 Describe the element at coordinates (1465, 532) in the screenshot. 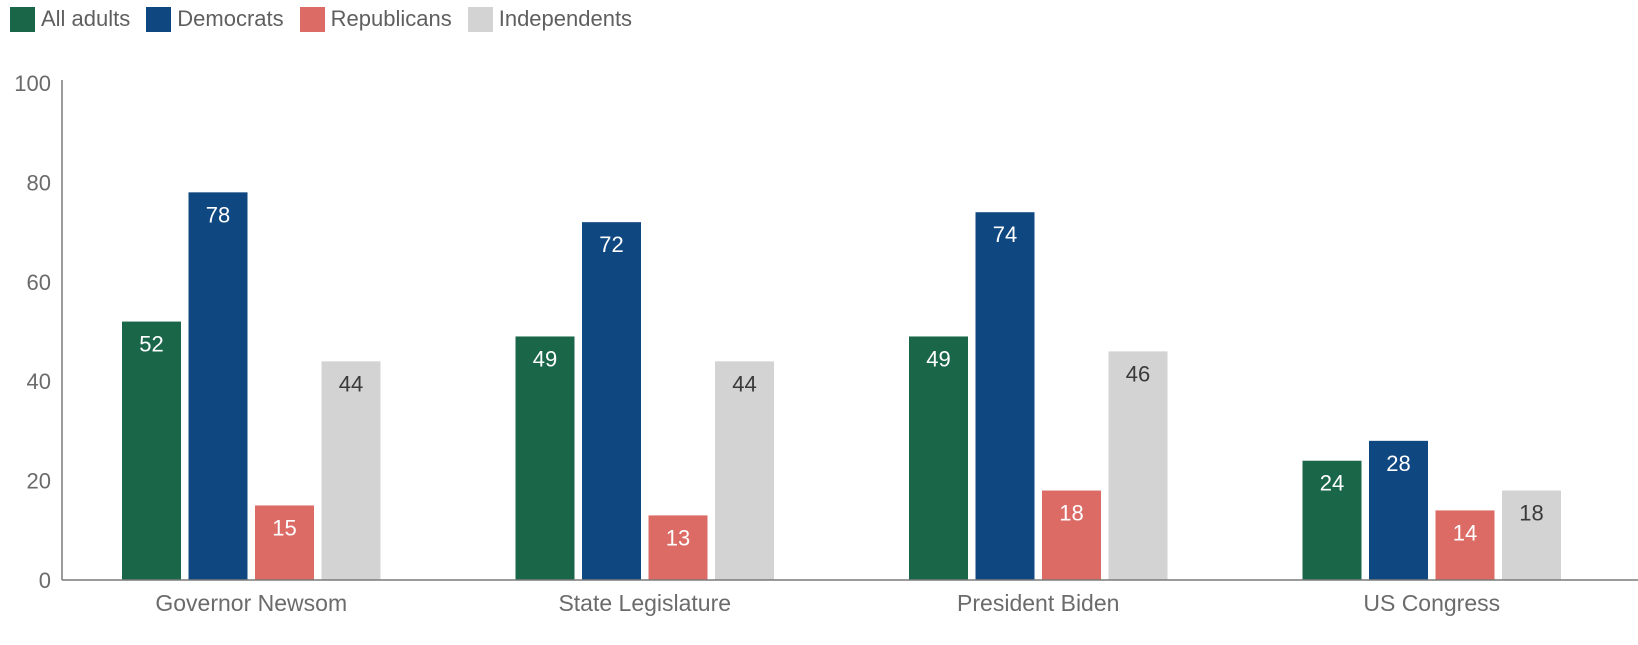

I see `bar-value-label: 14` at that location.